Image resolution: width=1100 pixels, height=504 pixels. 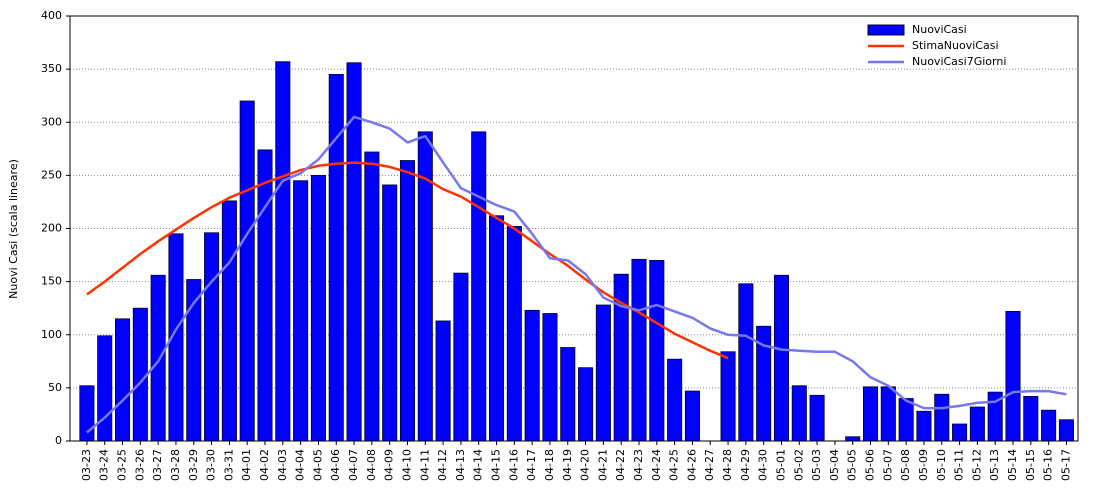 I want to click on x-tick-label: 04-10, so click(x=406, y=465).